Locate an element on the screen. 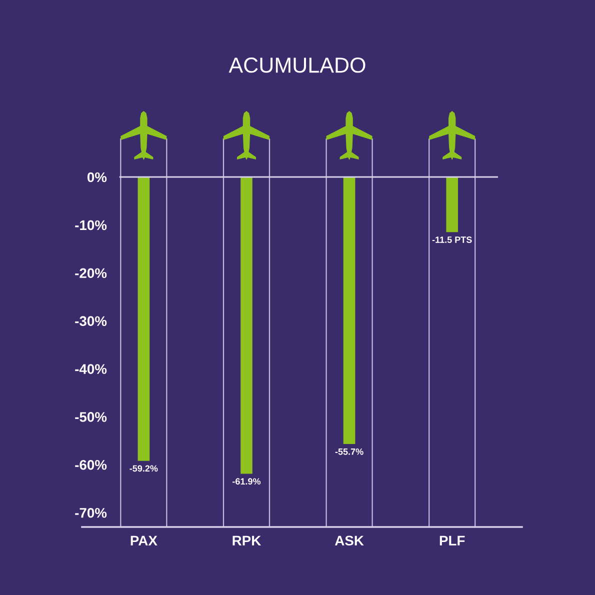 The height and width of the screenshot is (595, 595). data-label: -59.2% is located at coordinates (144, 468).